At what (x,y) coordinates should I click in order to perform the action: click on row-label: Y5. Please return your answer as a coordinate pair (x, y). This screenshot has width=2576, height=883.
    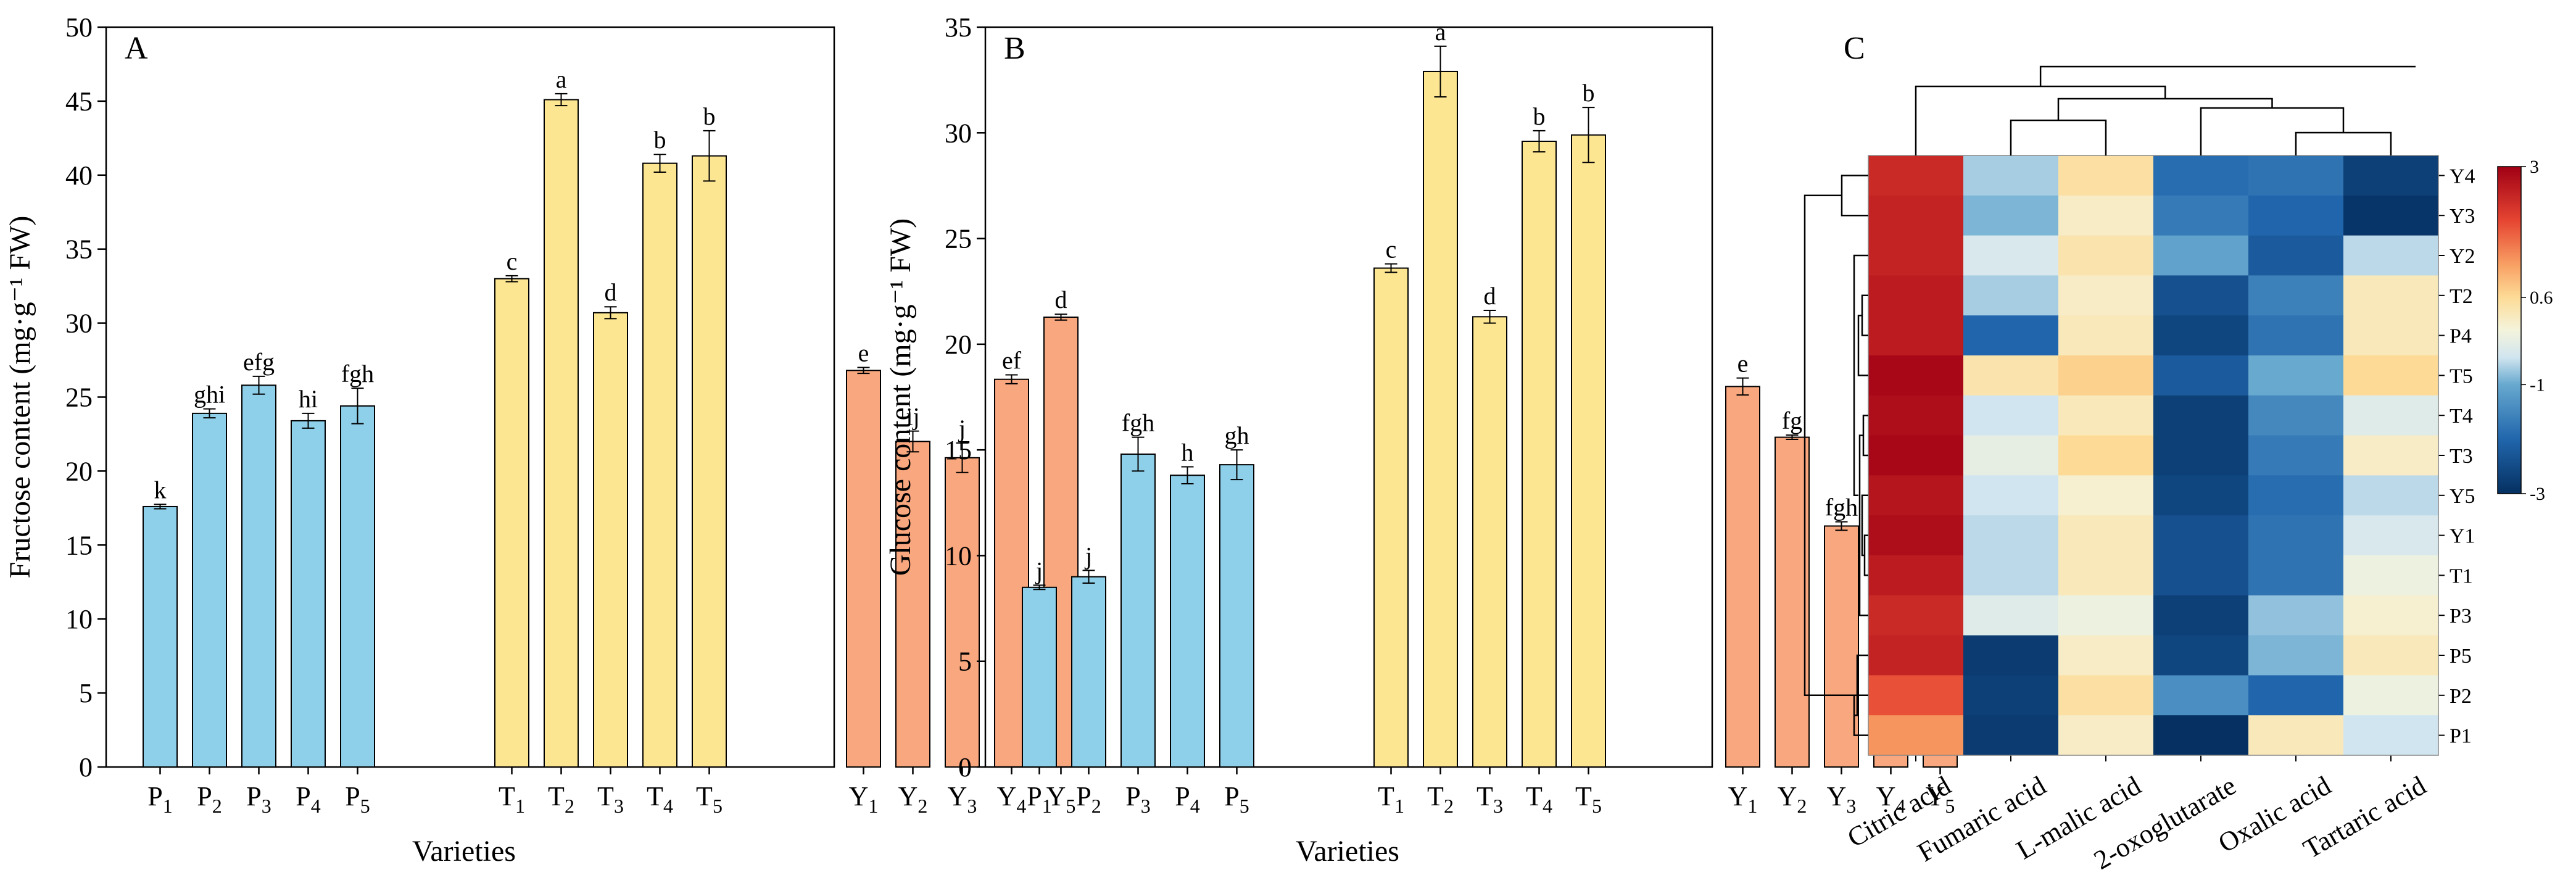
    Looking at the image, I should click on (2462, 497).